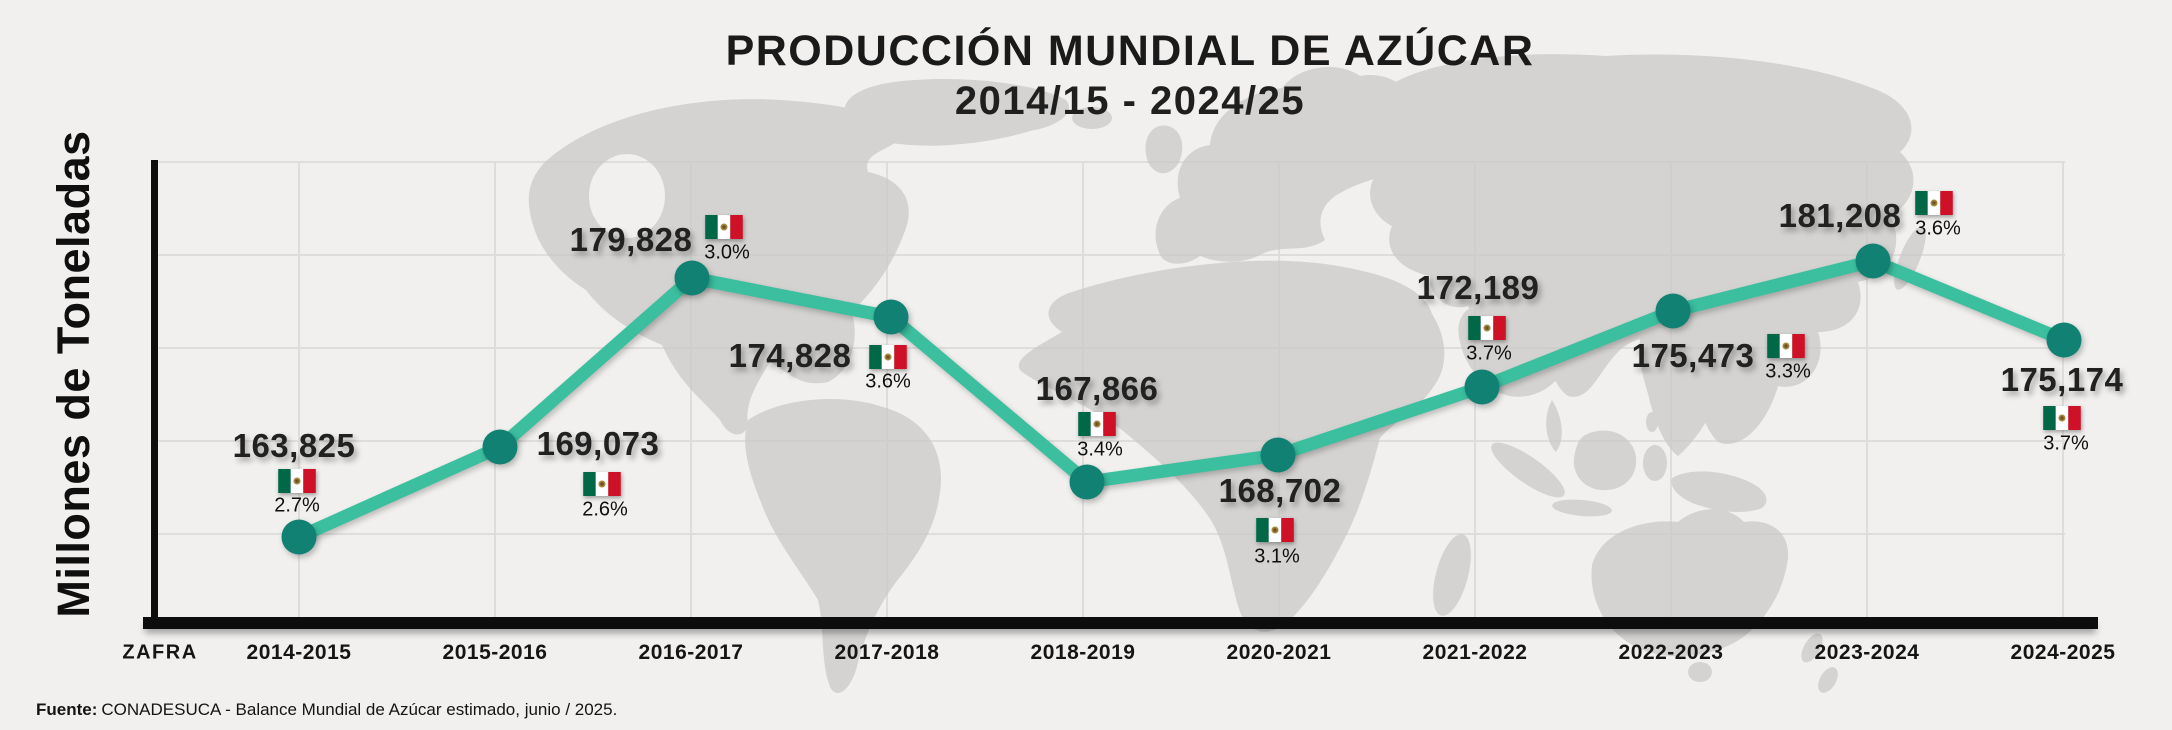 Image resolution: width=2172 pixels, height=730 pixels. What do you see at coordinates (2063, 652) in the screenshot?
I see `x-tick-label: 2024-2025` at bounding box center [2063, 652].